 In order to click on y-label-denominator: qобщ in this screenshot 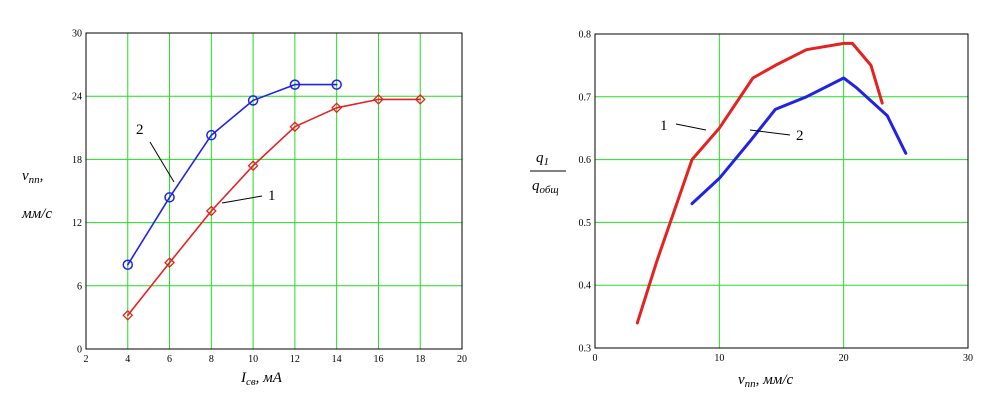, I will do `click(545, 187)`.